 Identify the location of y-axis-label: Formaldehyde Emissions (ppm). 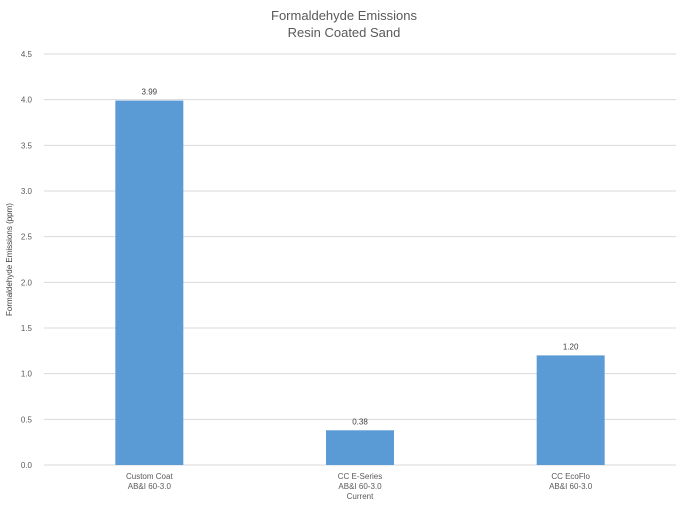
(9, 259).